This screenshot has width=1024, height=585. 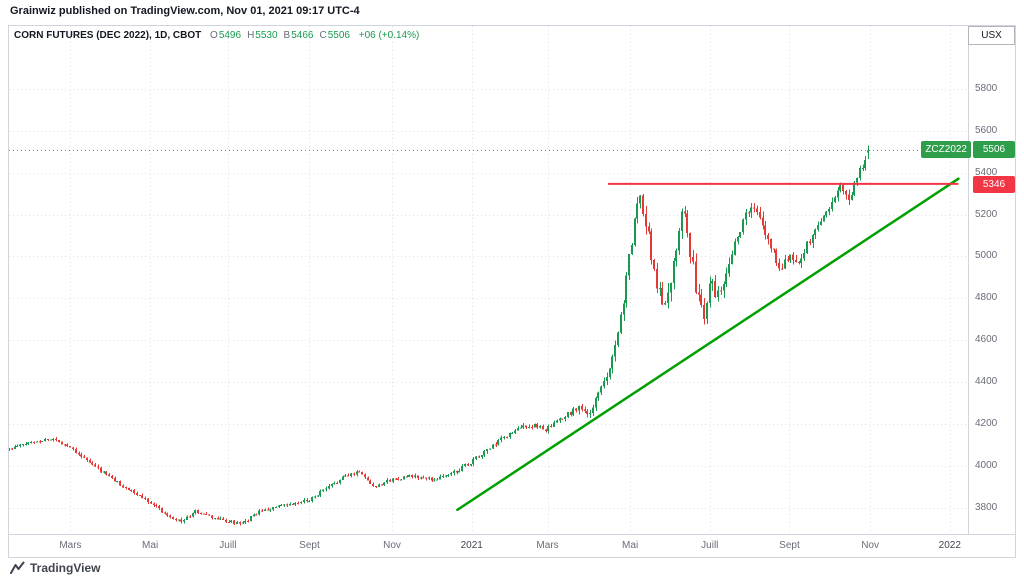 I want to click on ohlc-letter: H, so click(x=251, y=35).